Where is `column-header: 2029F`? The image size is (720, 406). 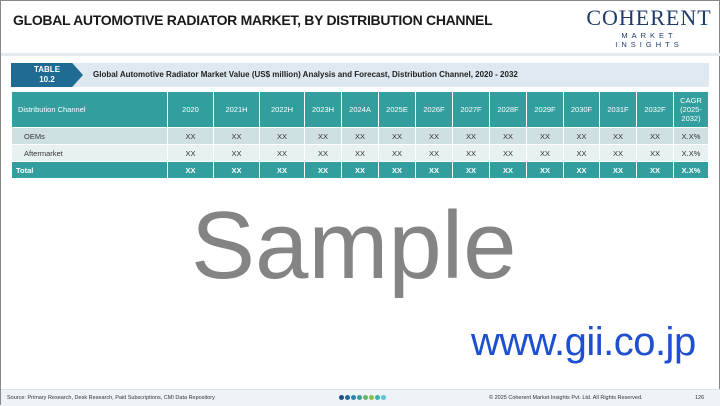 column-header: 2029F is located at coordinates (545, 109).